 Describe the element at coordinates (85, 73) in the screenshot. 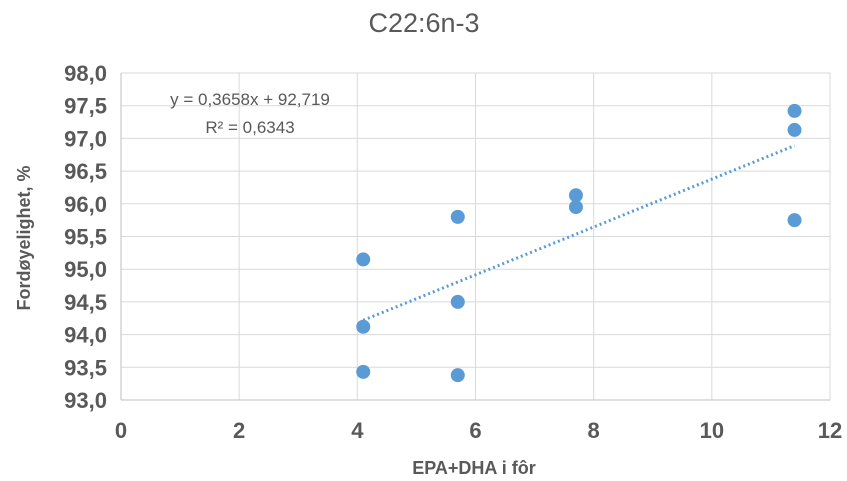

I see `y-tick-label: 98,0` at that location.